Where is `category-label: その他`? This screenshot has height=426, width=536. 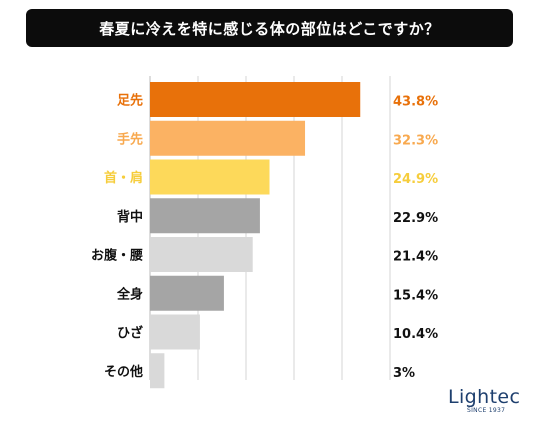 category-label: その他 is located at coordinates (123, 372).